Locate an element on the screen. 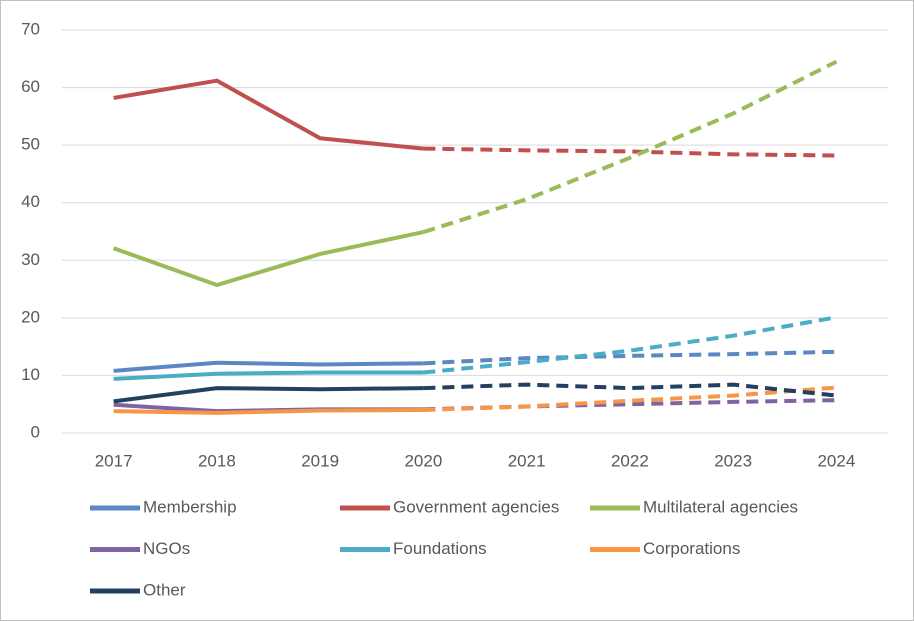  y-tick-label: 20 is located at coordinates (30, 316).